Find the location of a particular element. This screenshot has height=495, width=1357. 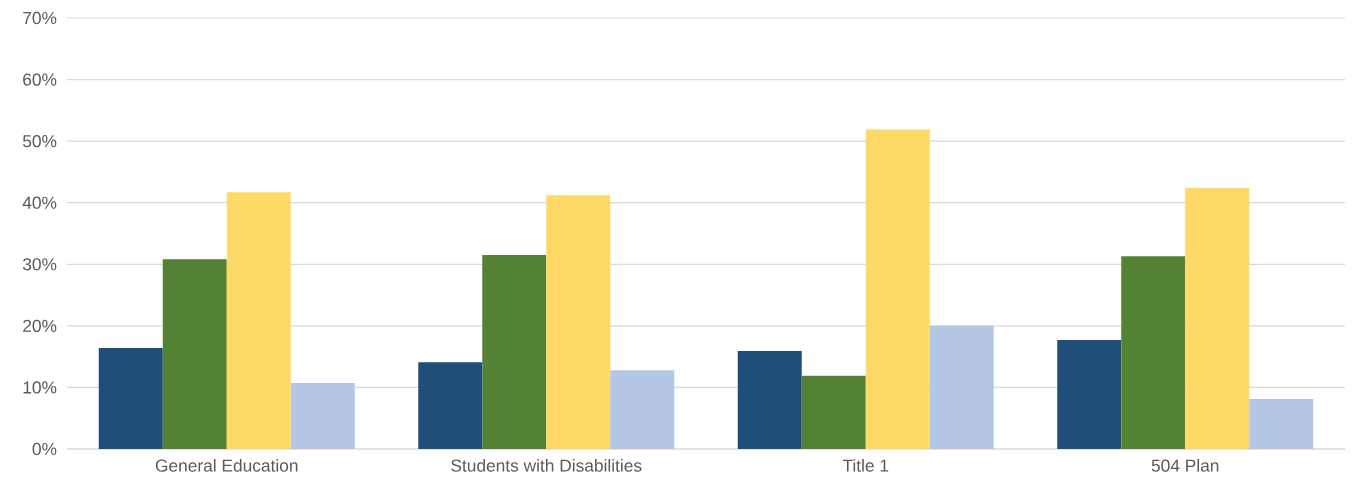

y-tick-label: 60% is located at coordinates (40, 79).